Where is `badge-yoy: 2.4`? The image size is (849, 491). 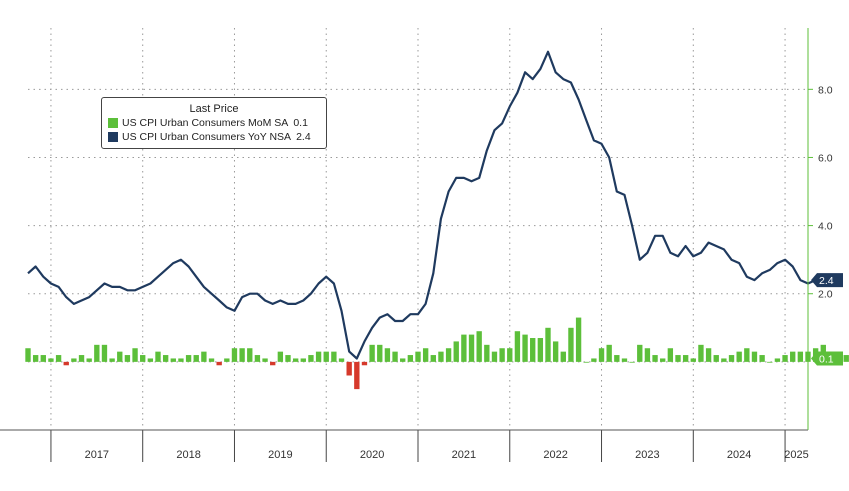 badge-yoy: 2.4 is located at coordinates (827, 280).